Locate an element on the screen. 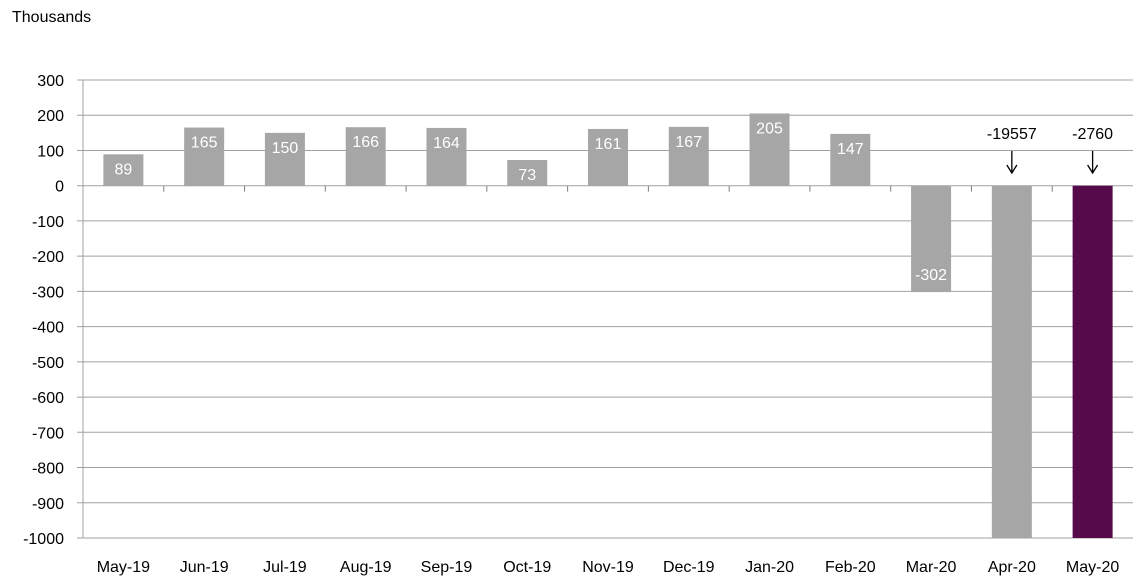 The image size is (1133, 580). data-label: -2760 is located at coordinates (1092, 134).